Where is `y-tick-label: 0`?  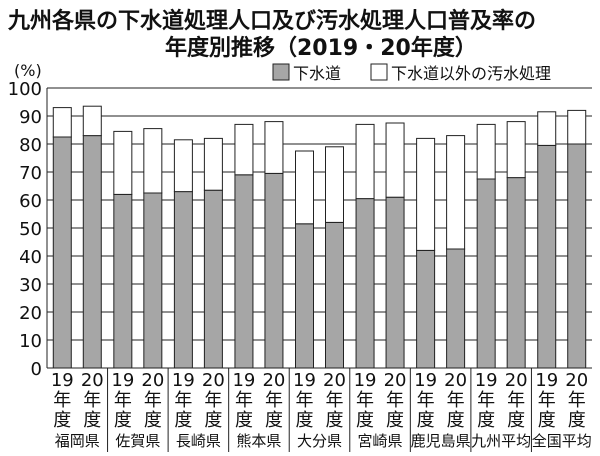 y-tick-label: 0 is located at coordinates (36, 369).